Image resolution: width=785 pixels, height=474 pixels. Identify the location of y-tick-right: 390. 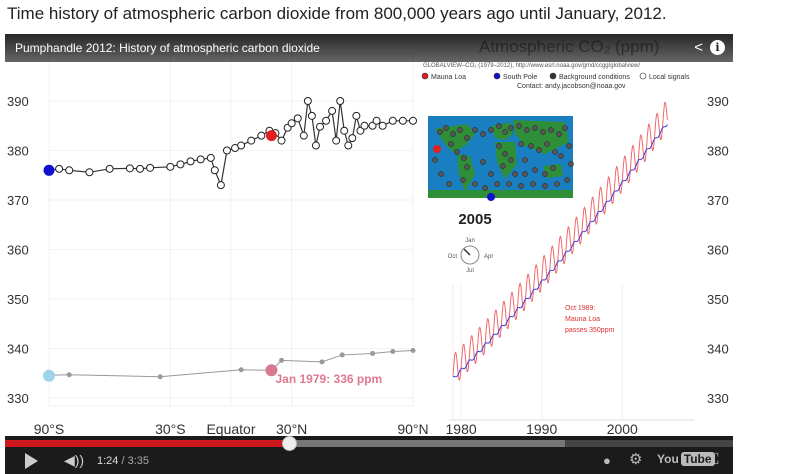
(718, 101).